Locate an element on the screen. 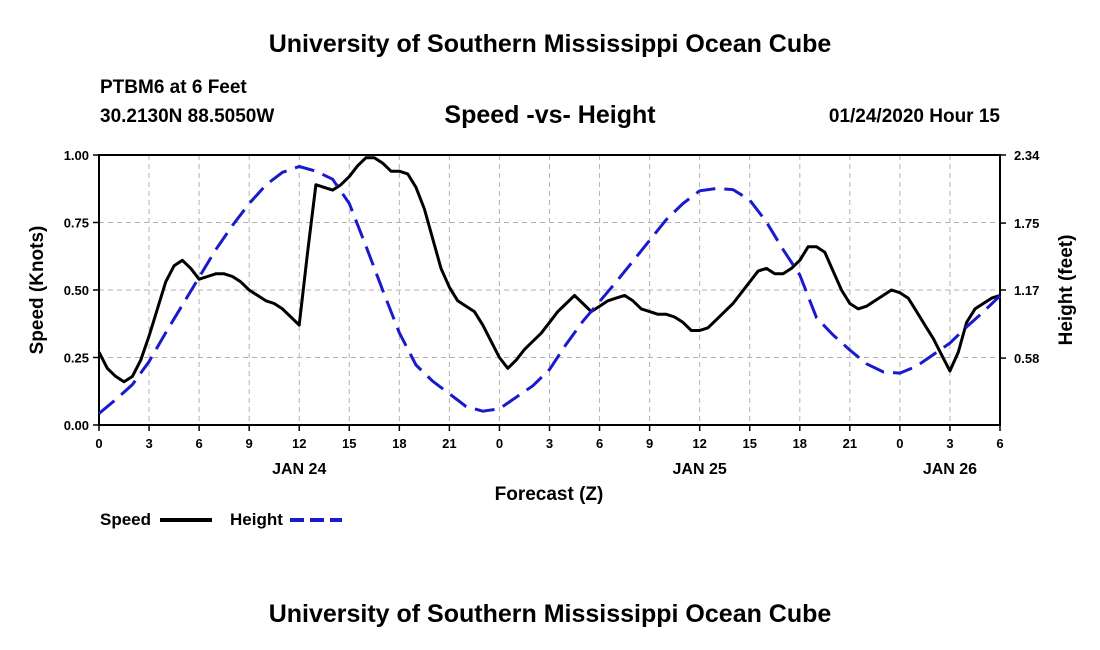 The height and width of the screenshot is (650, 1100). legend-height-label: Height is located at coordinates (256, 519).